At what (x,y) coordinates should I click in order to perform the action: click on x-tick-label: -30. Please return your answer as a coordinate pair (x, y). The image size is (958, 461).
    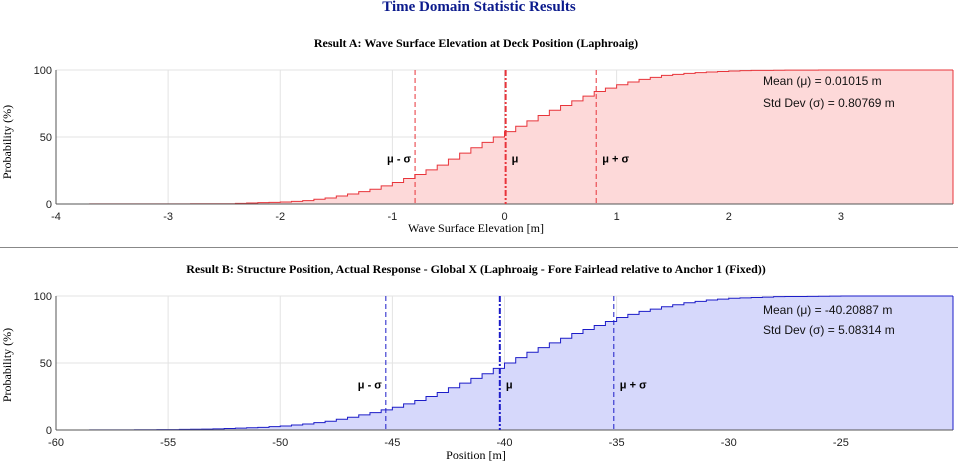
    Looking at the image, I should click on (729, 443).